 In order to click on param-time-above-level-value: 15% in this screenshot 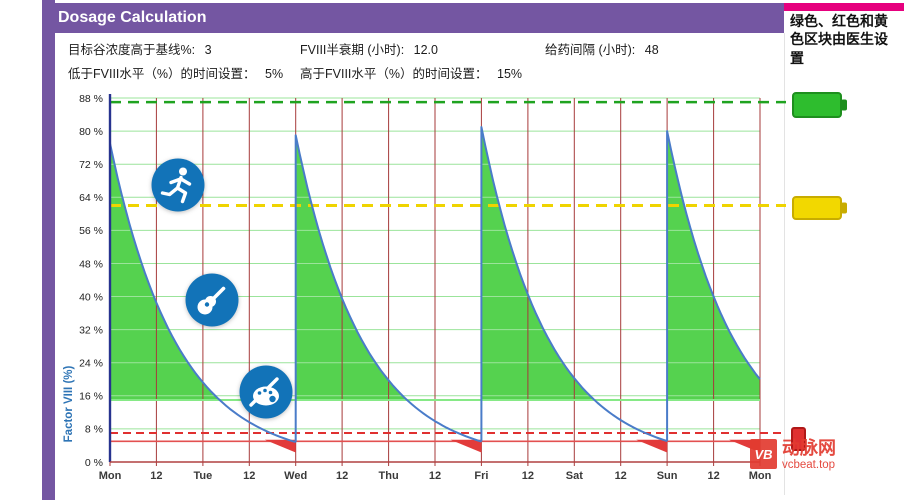, I will do `click(510, 74)`.